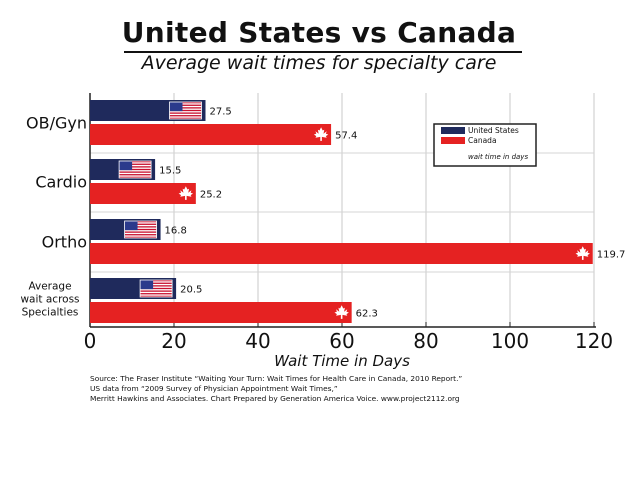  I want to click on x-tick-label: 60, so click(341, 341).